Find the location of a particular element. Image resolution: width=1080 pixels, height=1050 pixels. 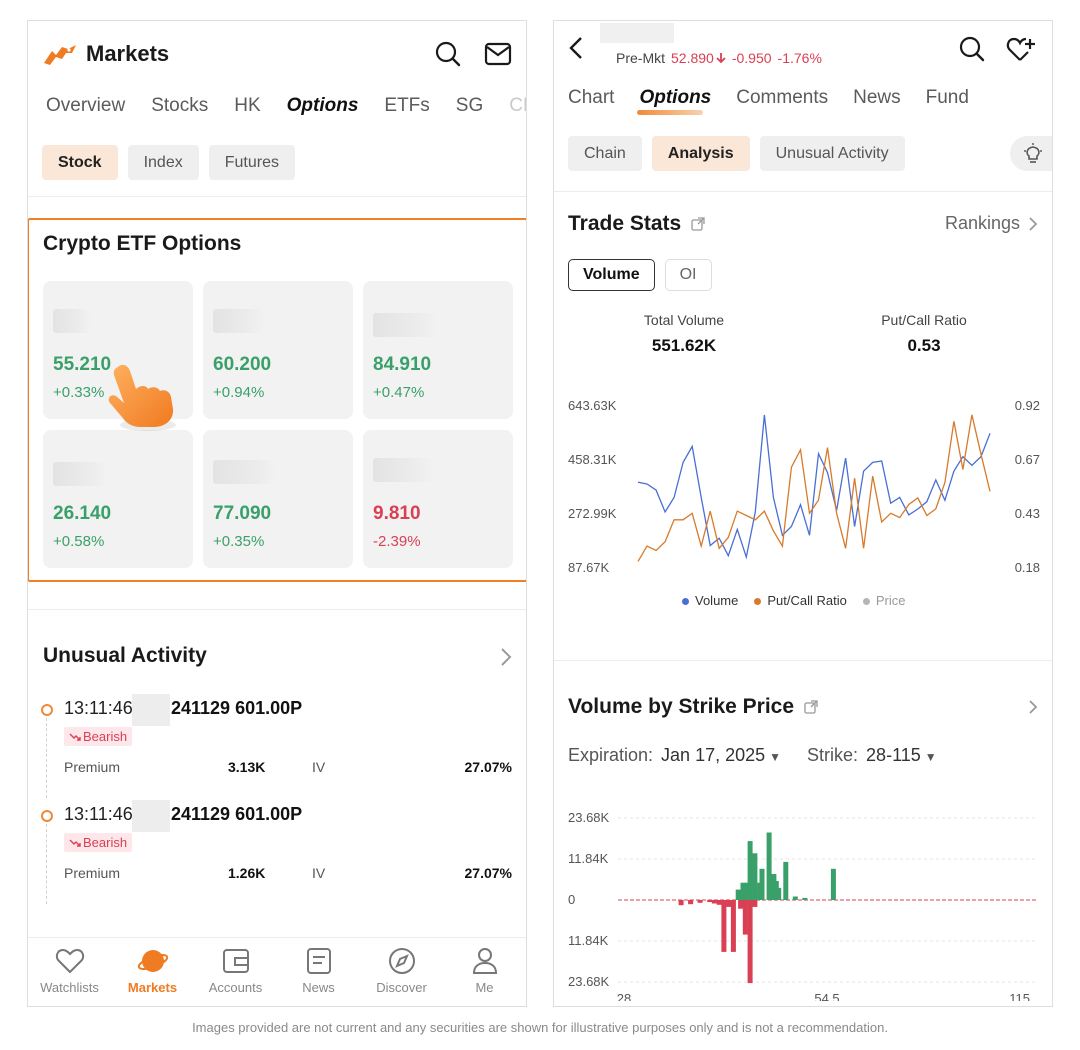

tab-chart: Chart is located at coordinates (591, 97).